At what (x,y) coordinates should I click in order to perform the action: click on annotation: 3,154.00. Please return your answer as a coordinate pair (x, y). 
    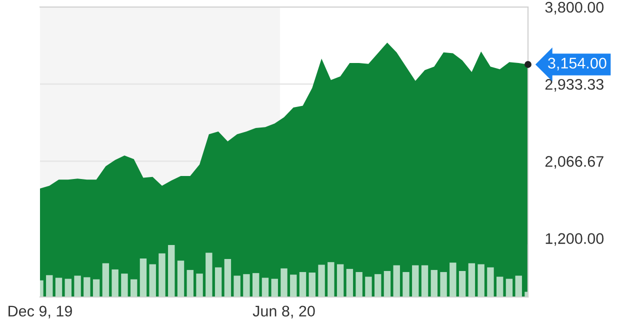
    Looking at the image, I should click on (577, 64).